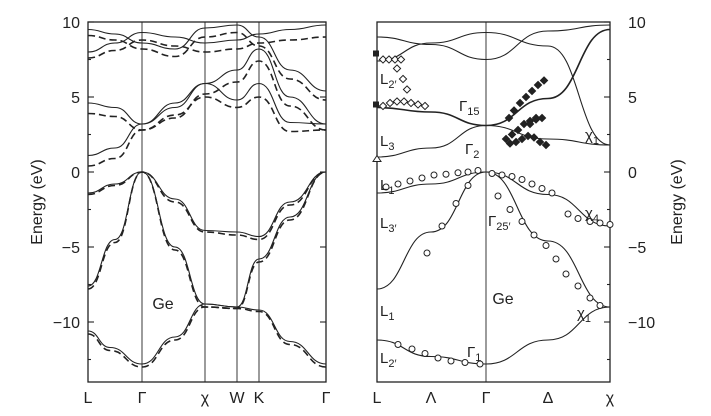 The height and width of the screenshot is (416, 711). What do you see at coordinates (37, 201) in the screenshot?
I see `left-y-axis-label: Energy (eV)` at bounding box center [37, 201].